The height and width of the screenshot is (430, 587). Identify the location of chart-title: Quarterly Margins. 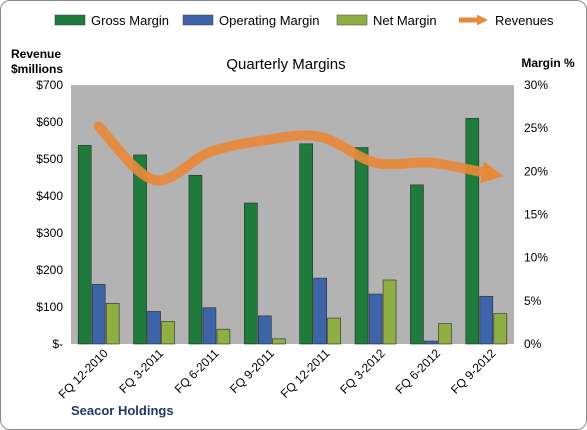
(285, 64).